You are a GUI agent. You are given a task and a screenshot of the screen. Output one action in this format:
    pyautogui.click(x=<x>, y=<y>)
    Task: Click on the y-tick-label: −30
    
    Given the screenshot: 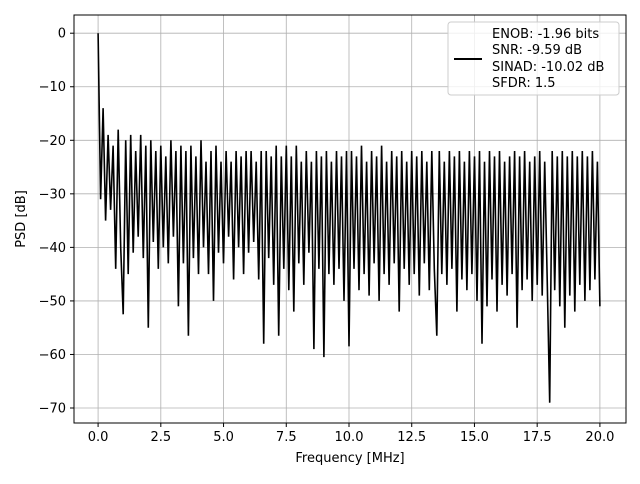 What is the action you would take?
    pyautogui.click(x=52, y=194)
    